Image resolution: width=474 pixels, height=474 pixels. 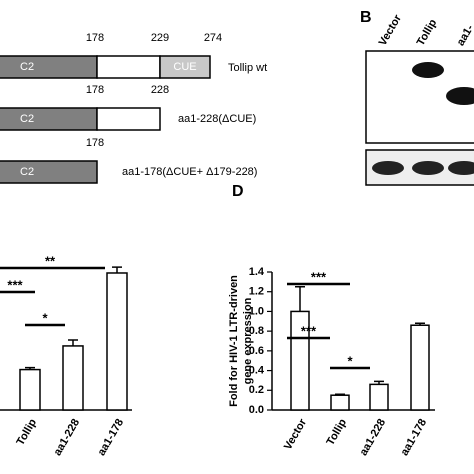 What do you see at coordinates (50, 260) in the screenshot?
I see `significance-label: **` at bounding box center [50, 260].